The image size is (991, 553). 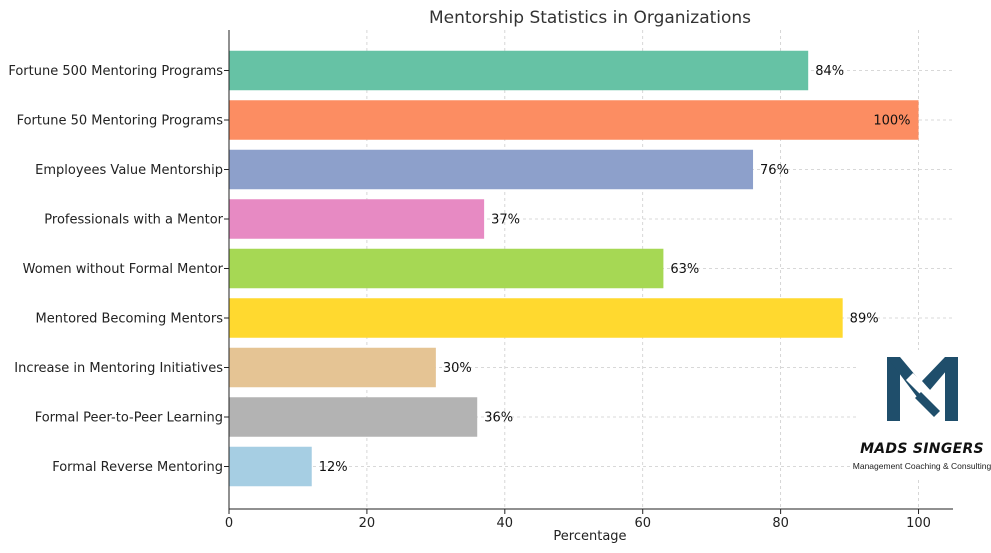 I want to click on data-label: 84%, so click(x=829, y=71).